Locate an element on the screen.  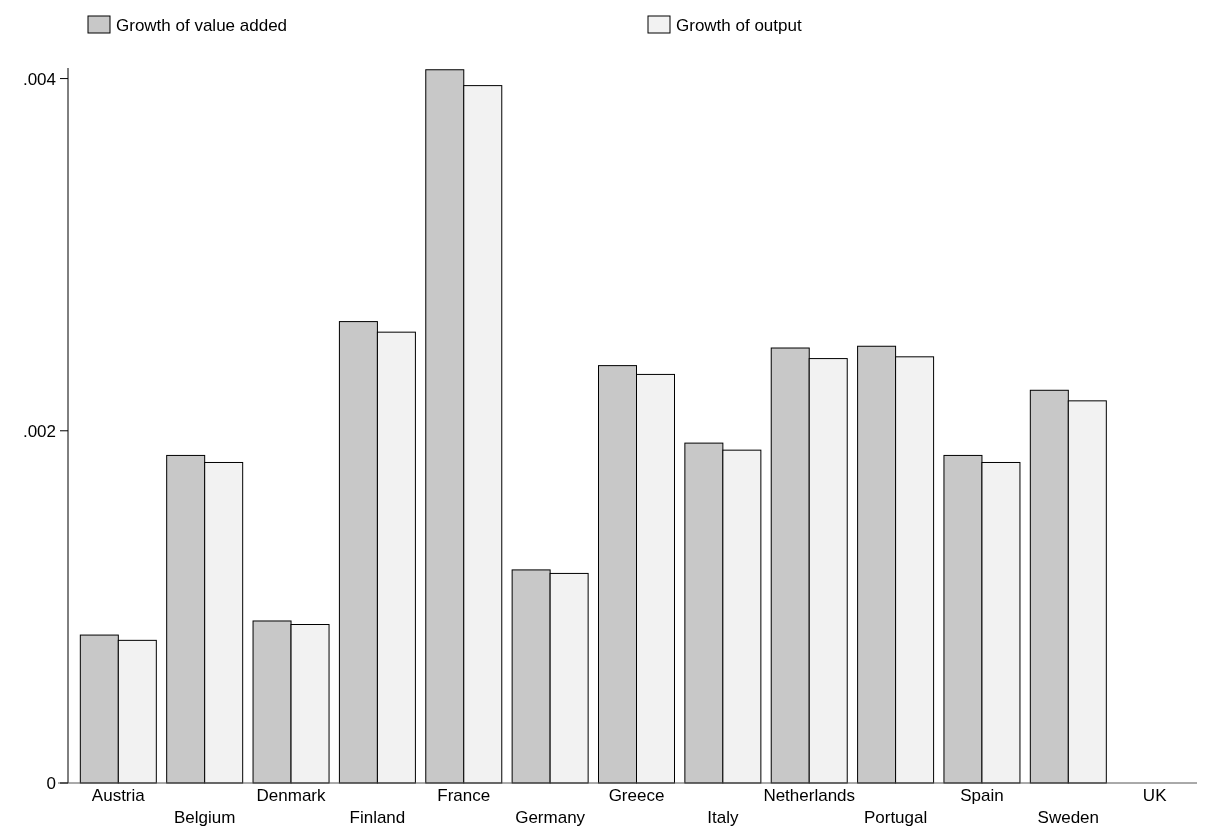
x-tick-label: Sweden is located at coordinates (1068, 817).